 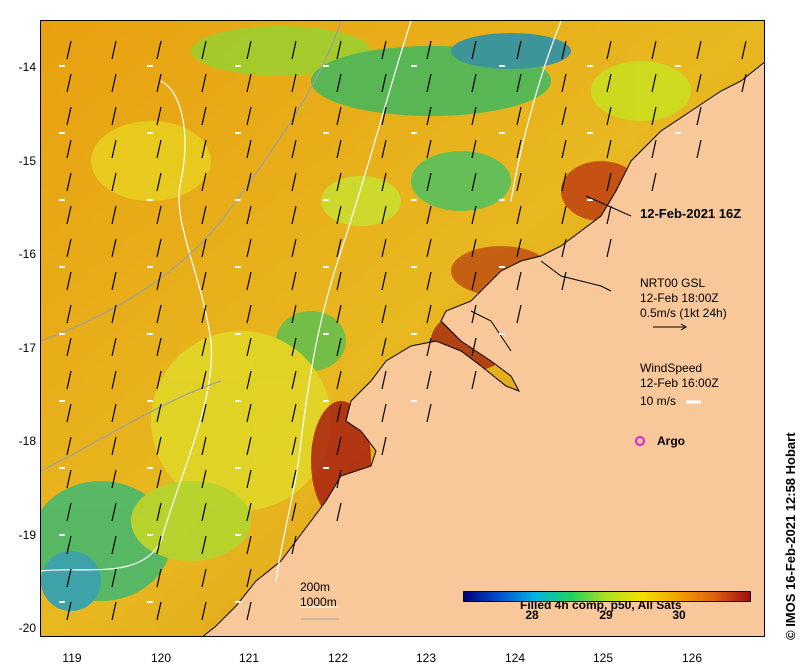 I want to click on colorbar-tick: 30, so click(x=679, y=615).